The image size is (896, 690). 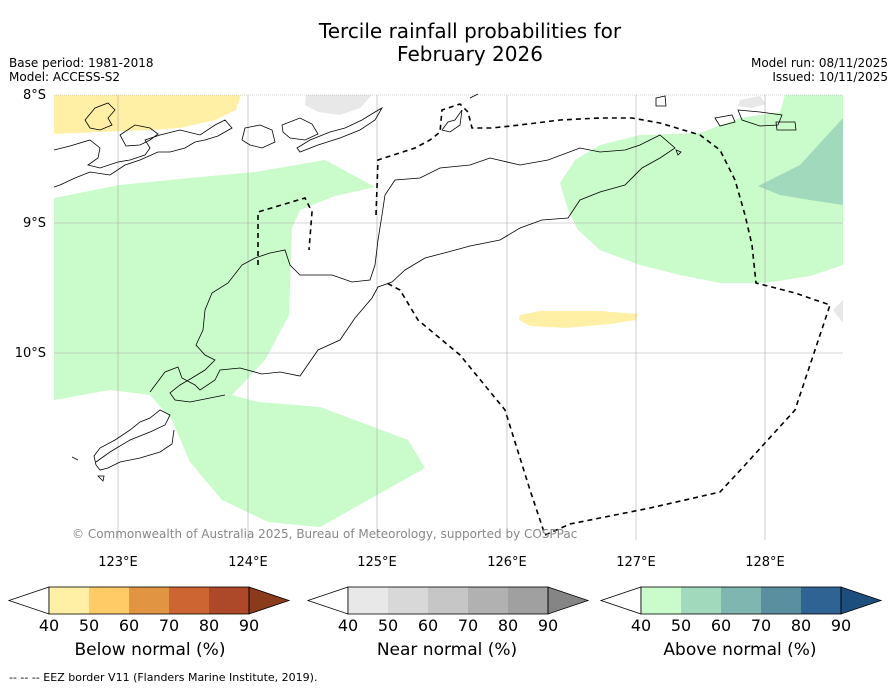 What do you see at coordinates (65, 77) in the screenshot?
I see `model-name: Model: ACCESS-S2` at bounding box center [65, 77].